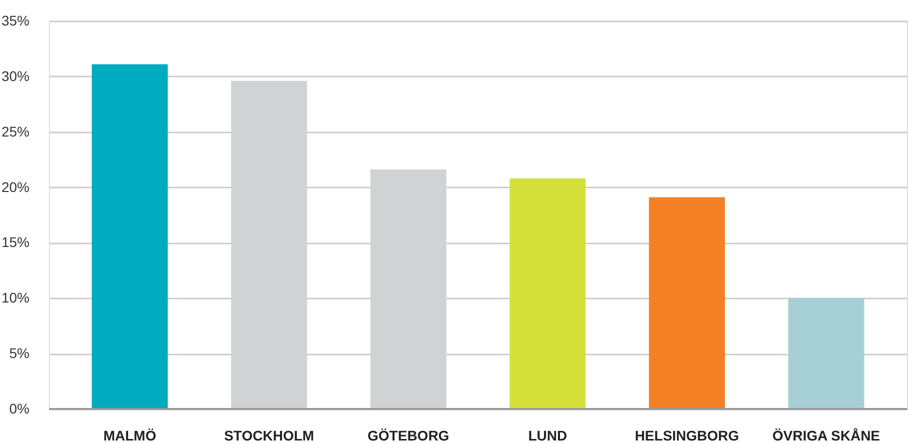  Describe the element at coordinates (19, 353) in the screenshot. I see `y-tick-label: 5%` at that location.